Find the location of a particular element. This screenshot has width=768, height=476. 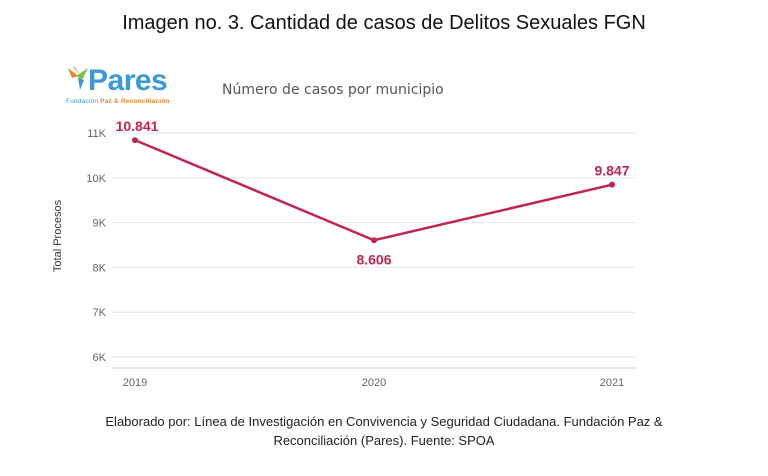

chart-title: Número de casos por municipio is located at coordinates (333, 90).